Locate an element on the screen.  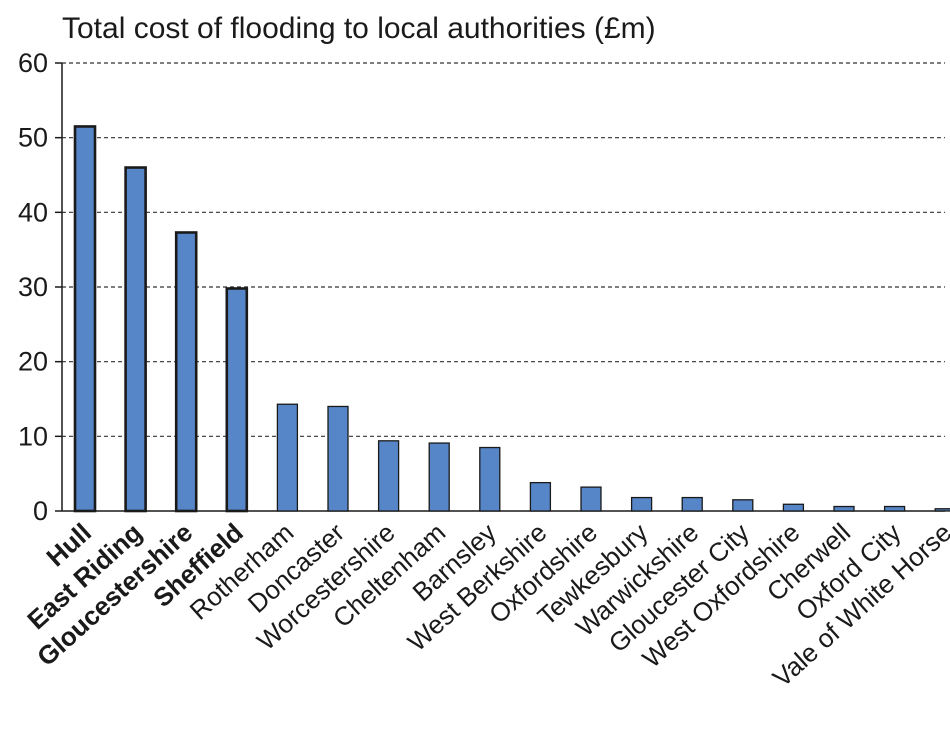
y-tick-label: 60 is located at coordinates (33, 63).